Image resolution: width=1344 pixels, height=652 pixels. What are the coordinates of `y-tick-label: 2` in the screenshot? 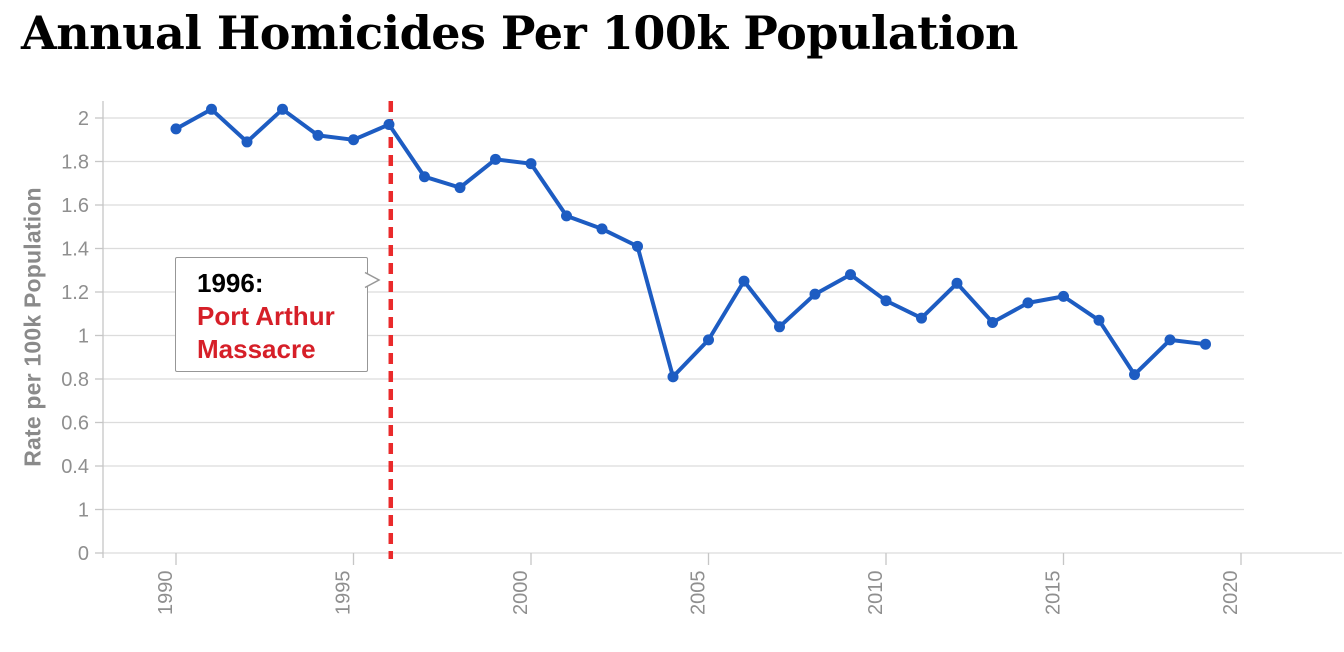 It's located at (83, 119).